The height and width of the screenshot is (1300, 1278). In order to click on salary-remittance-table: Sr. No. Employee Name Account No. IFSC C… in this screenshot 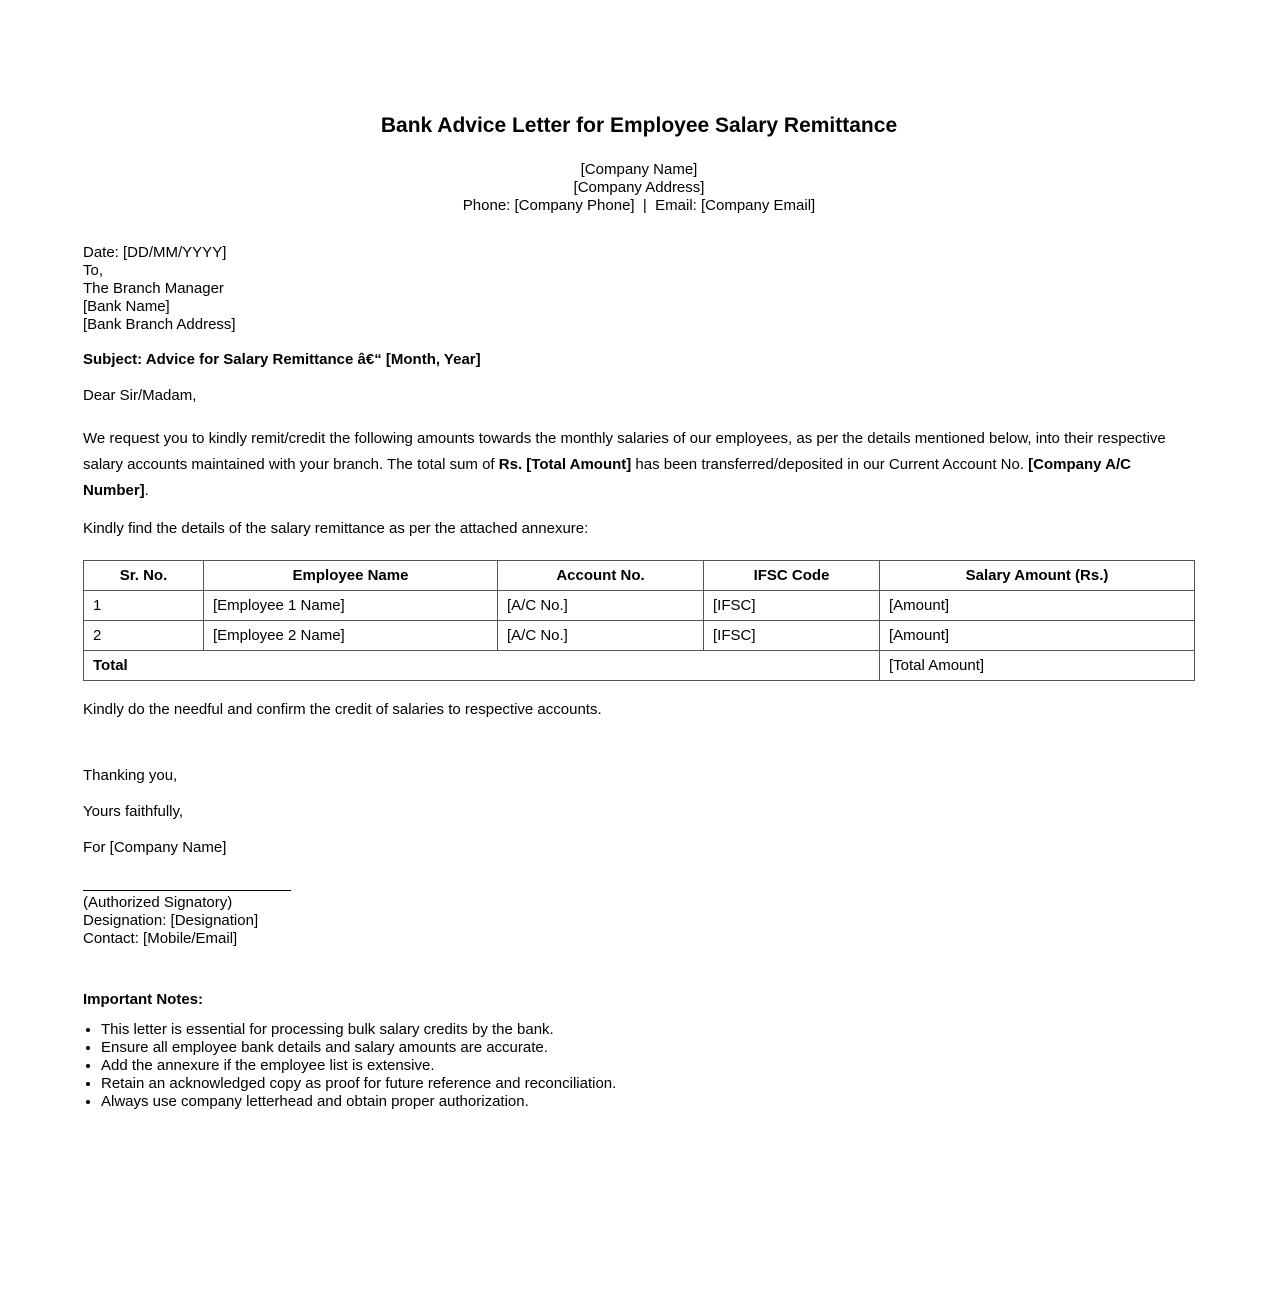, I will do `click(639, 620)`.